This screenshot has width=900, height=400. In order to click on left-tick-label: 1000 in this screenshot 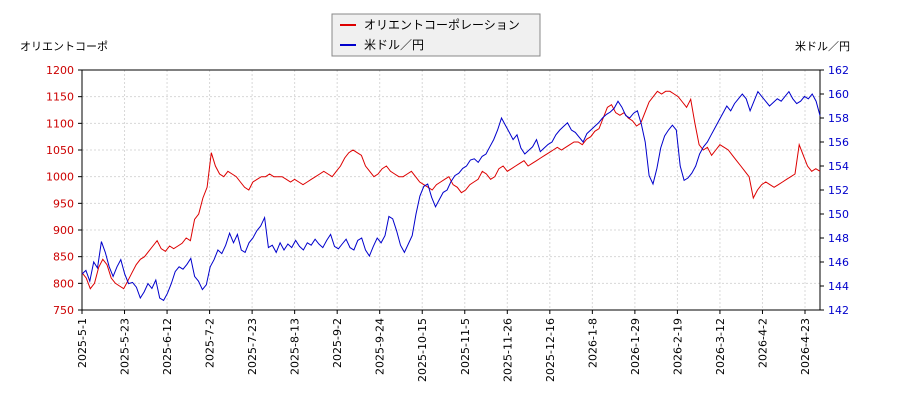, I will do `click(60, 177)`.